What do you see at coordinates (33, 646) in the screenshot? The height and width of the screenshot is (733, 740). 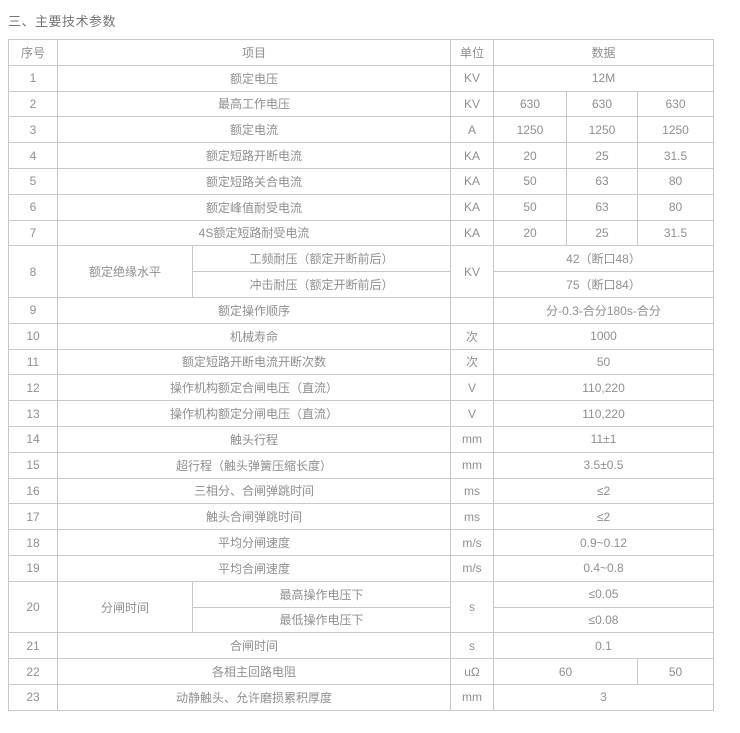 I see `cell-row-number: 21` at bounding box center [33, 646].